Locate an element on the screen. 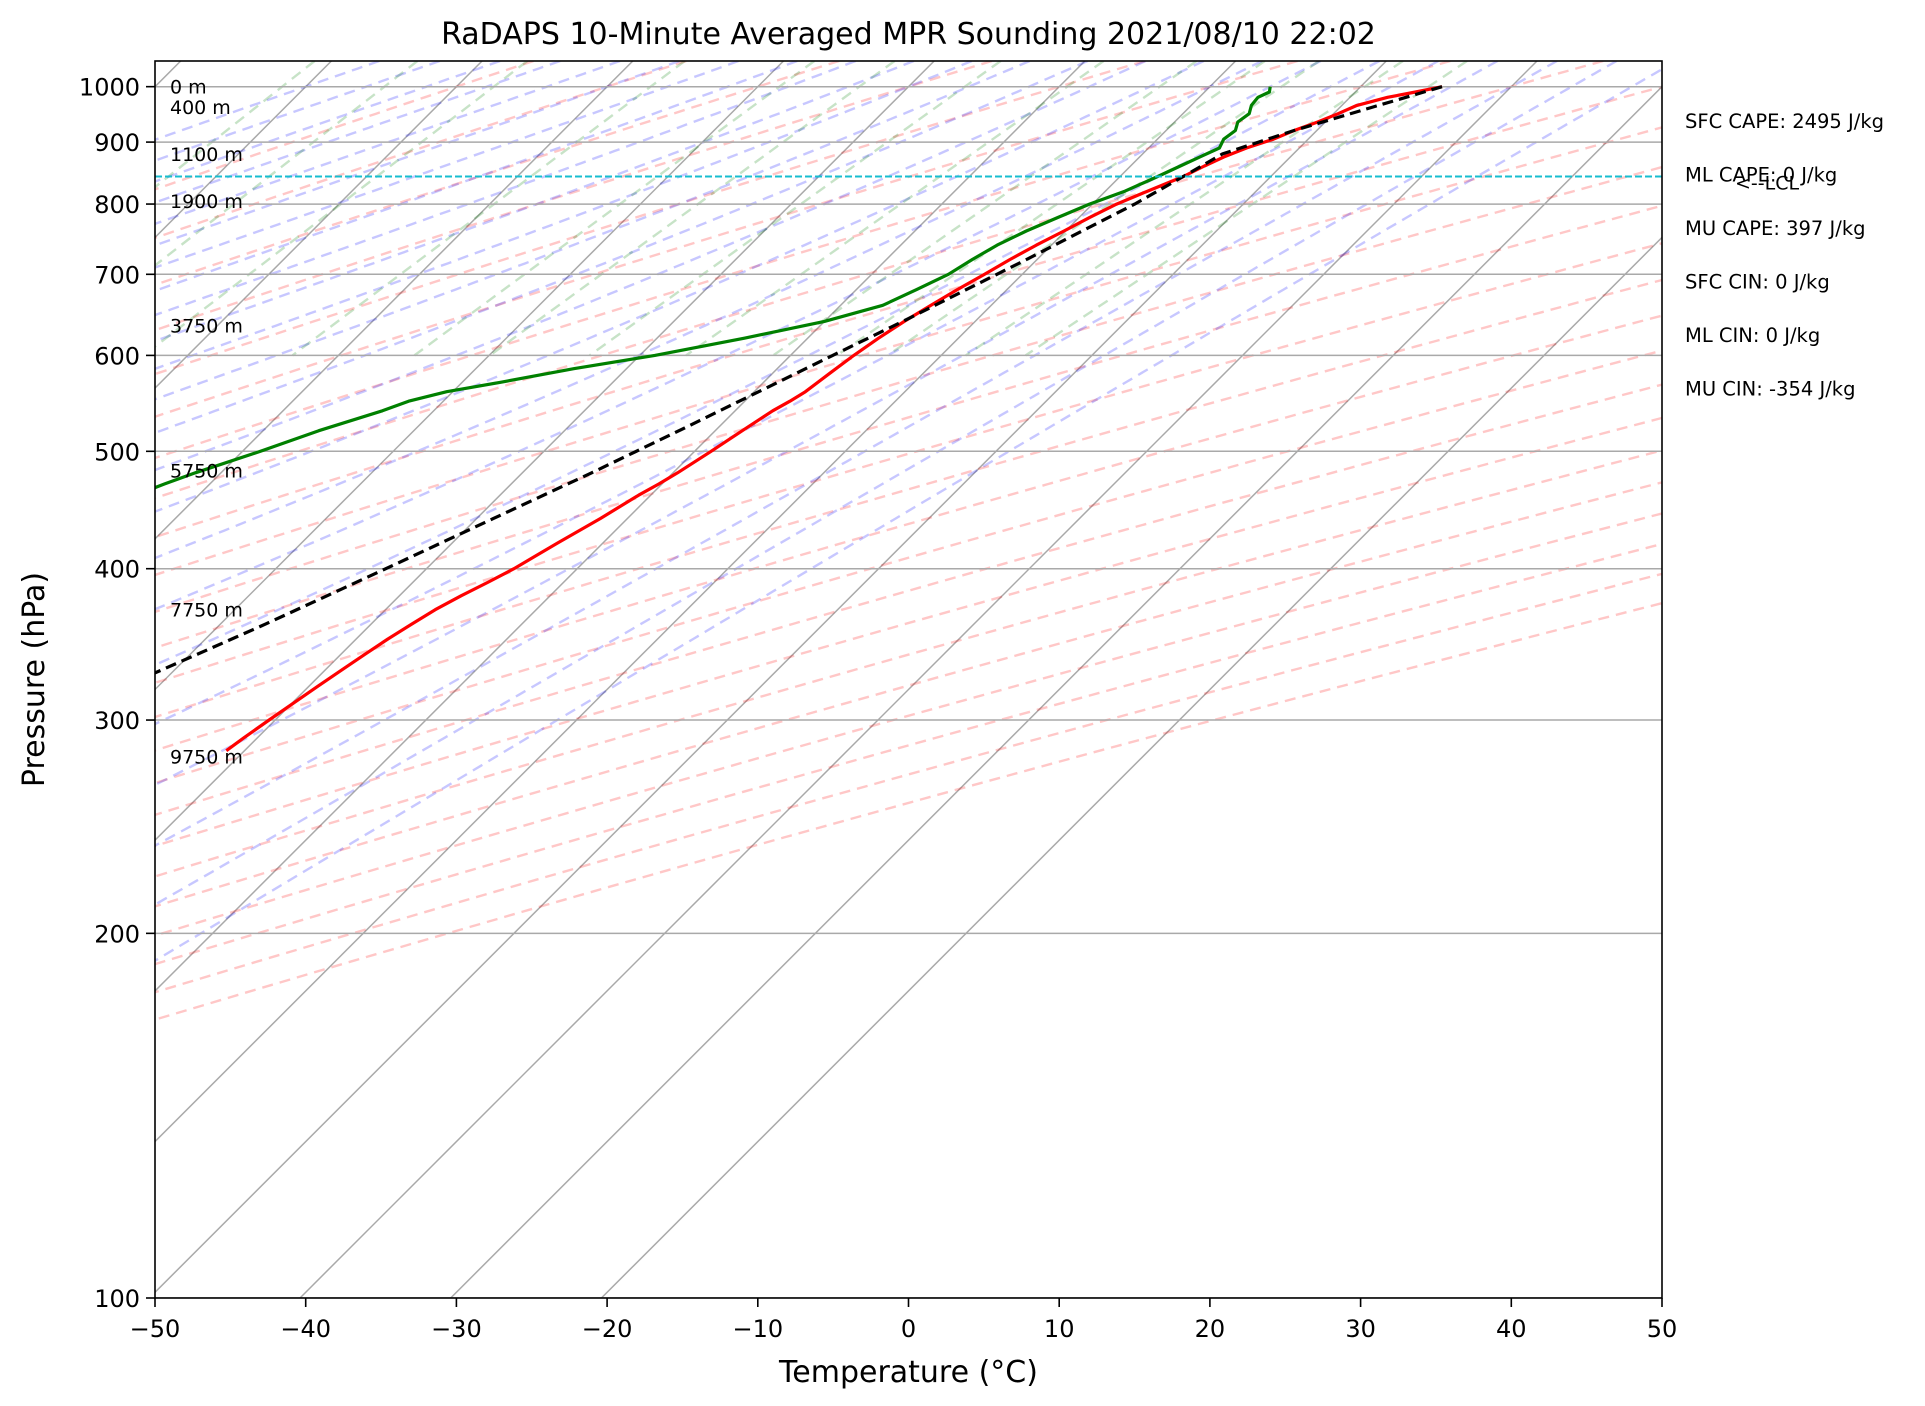 The width and height of the screenshot is (1925, 1406). height-label: 9750 m is located at coordinates (206, 757).